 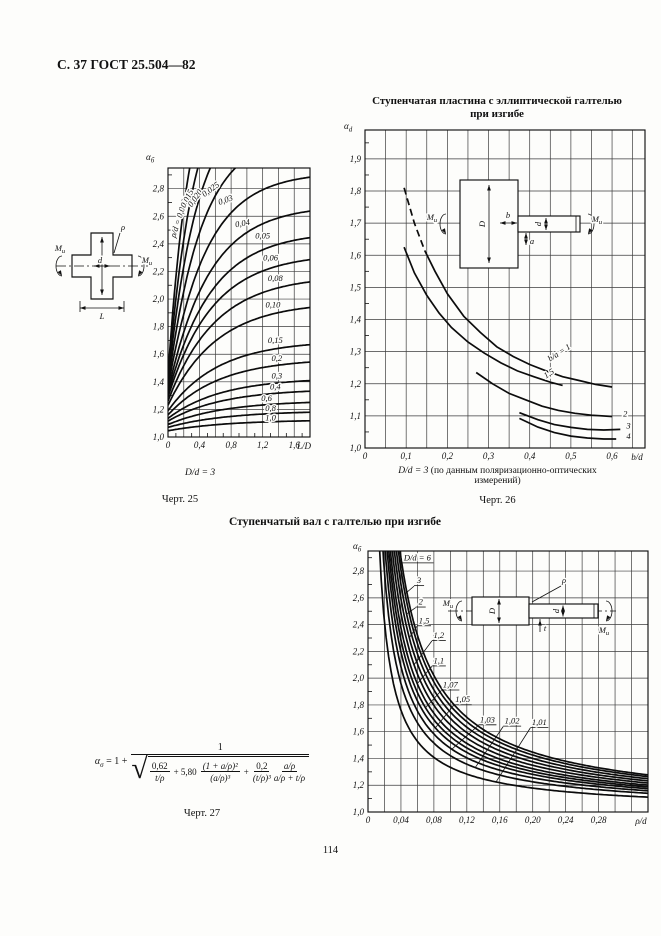 What do you see at coordinates (640, 821) in the screenshot?
I see `svg-text: ρ/d` at bounding box center [640, 821].